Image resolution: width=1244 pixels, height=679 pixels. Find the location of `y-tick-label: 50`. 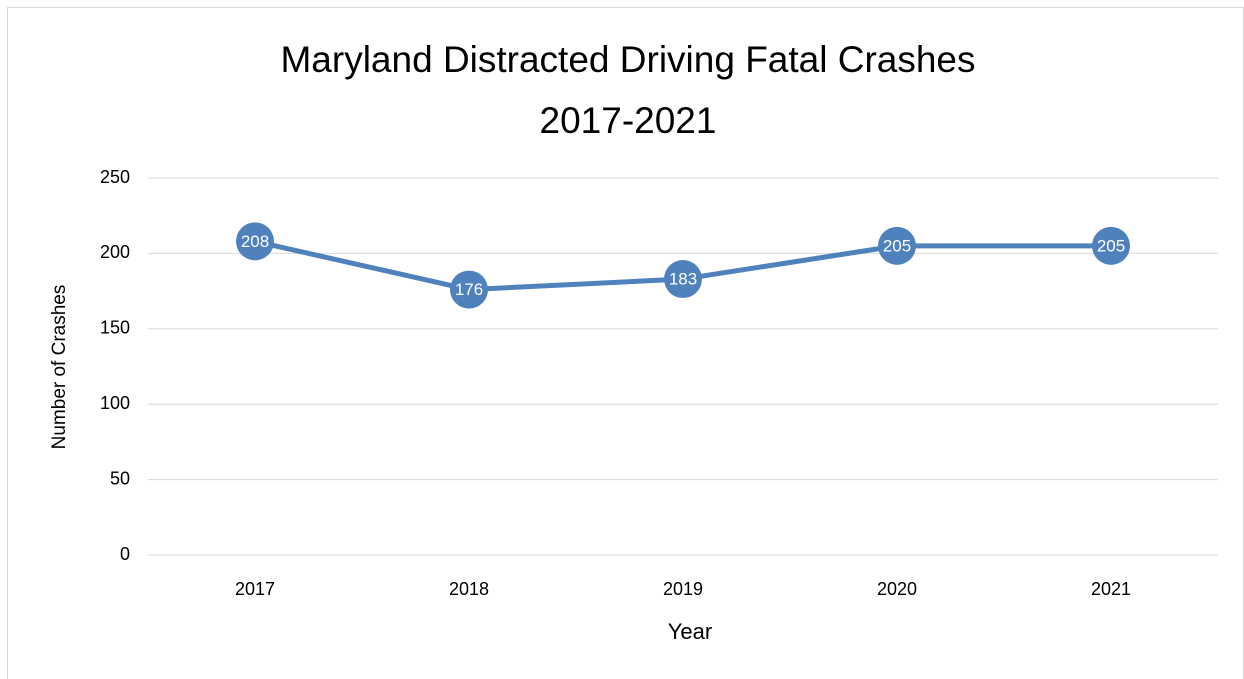

y-tick-label: 50 is located at coordinates (120, 478).